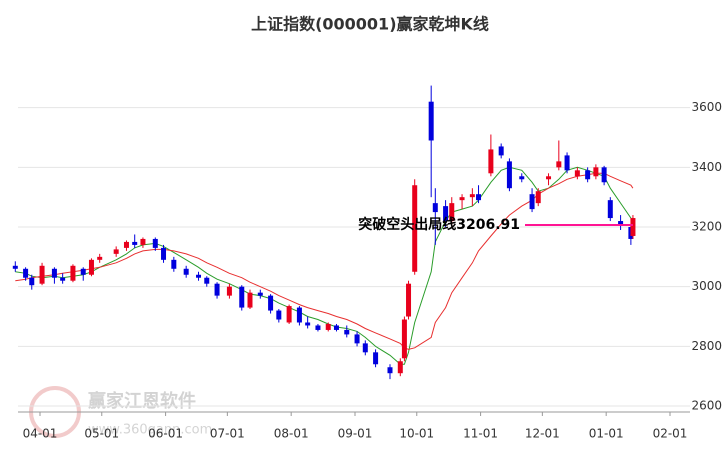 Image resolution: width=726 pixels, height=450 pixels. Describe the element at coordinates (670, 434) in the screenshot. I see `x-tick-label: 02-01` at that location.